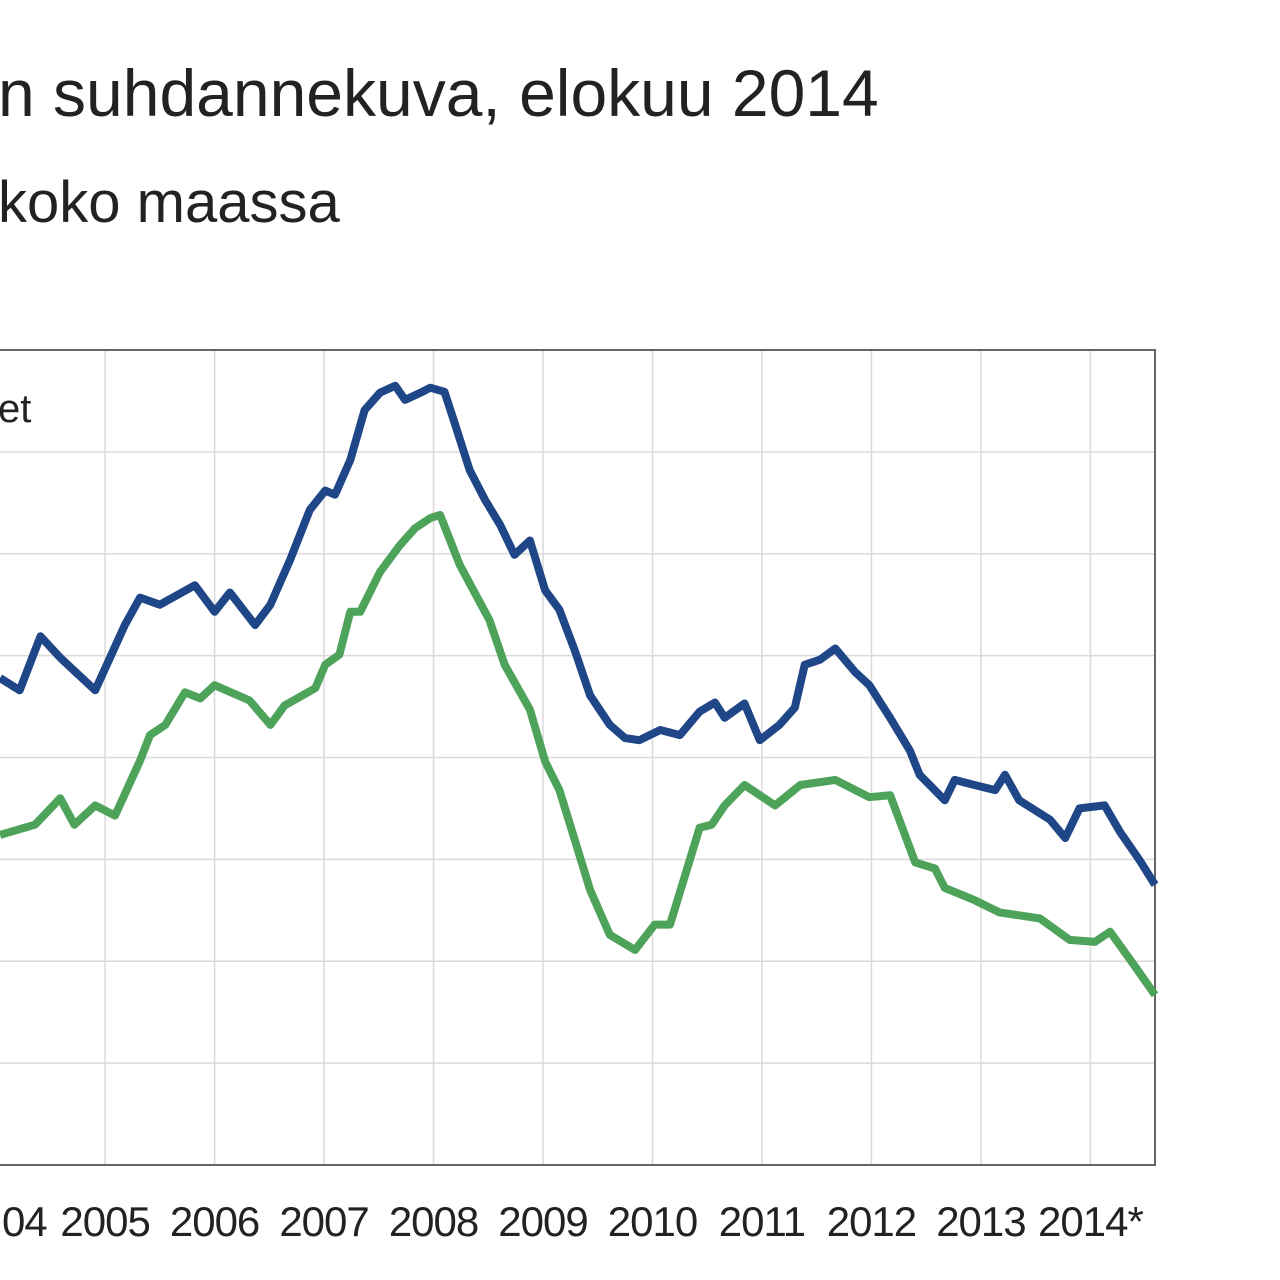 The height and width of the screenshot is (1280, 1280). Describe the element at coordinates (15, 409) in the screenshot. I see `legend-label: et` at that location.